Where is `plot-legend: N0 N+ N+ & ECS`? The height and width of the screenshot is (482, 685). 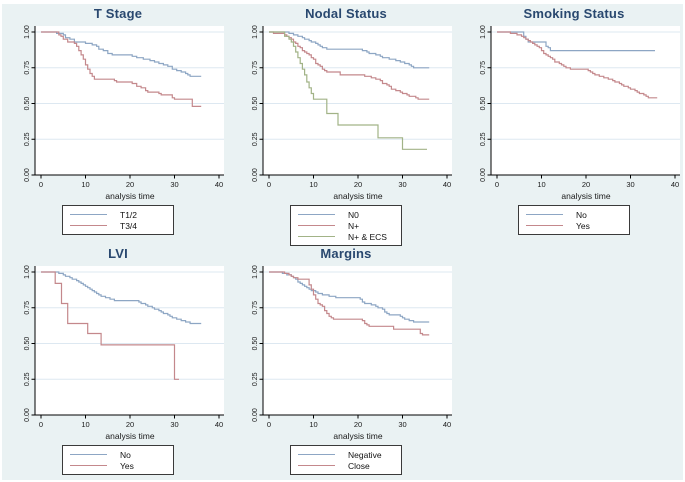 plot-legend: N0 N+ N+ & ECS is located at coordinates (346, 225).